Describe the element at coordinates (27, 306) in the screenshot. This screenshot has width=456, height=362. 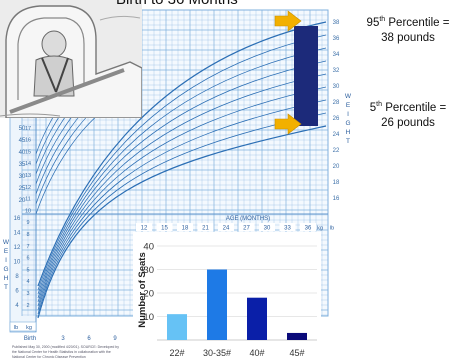
I see `left-kg-tick-label: 2` at that location.